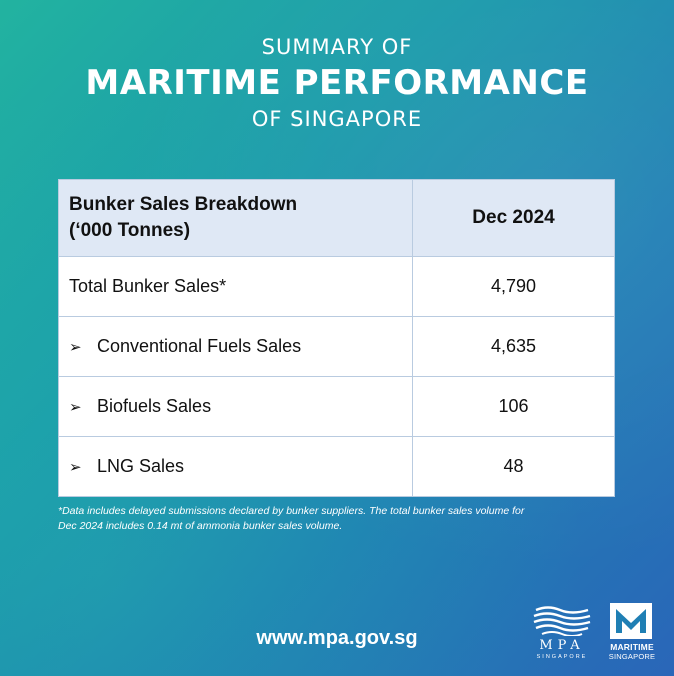  What do you see at coordinates (562, 657) in the screenshot?
I see `mpa-logo-subtext: SINGAPORE` at bounding box center [562, 657].